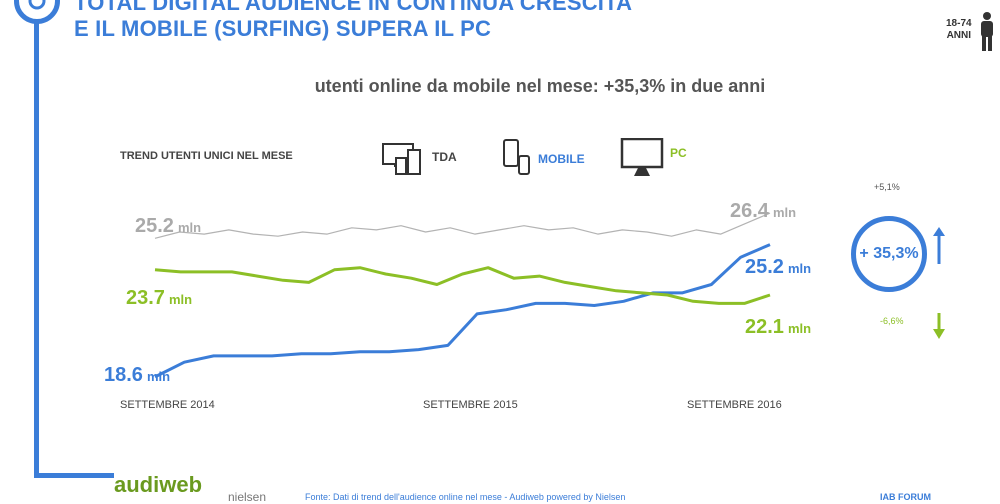 The image size is (1000, 504). I want to click on pc-first-value: 23.7, so click(145, 298).